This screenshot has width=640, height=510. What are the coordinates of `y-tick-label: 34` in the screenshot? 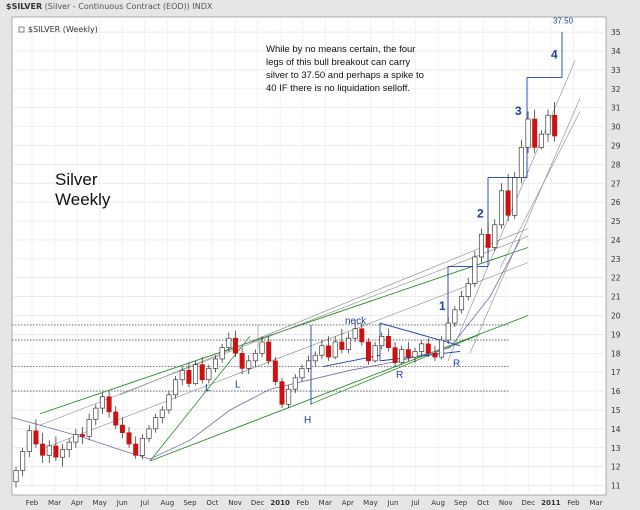 It's located at (616, 51).